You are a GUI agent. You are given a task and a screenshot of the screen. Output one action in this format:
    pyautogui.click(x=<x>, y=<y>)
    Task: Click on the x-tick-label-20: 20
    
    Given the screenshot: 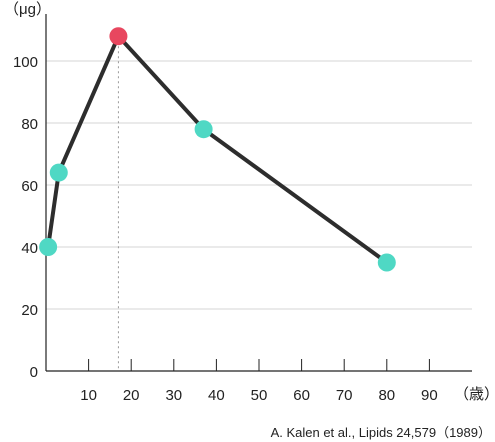 What is the action you would take?
    pyautogui.click(x=131, y=395)
    